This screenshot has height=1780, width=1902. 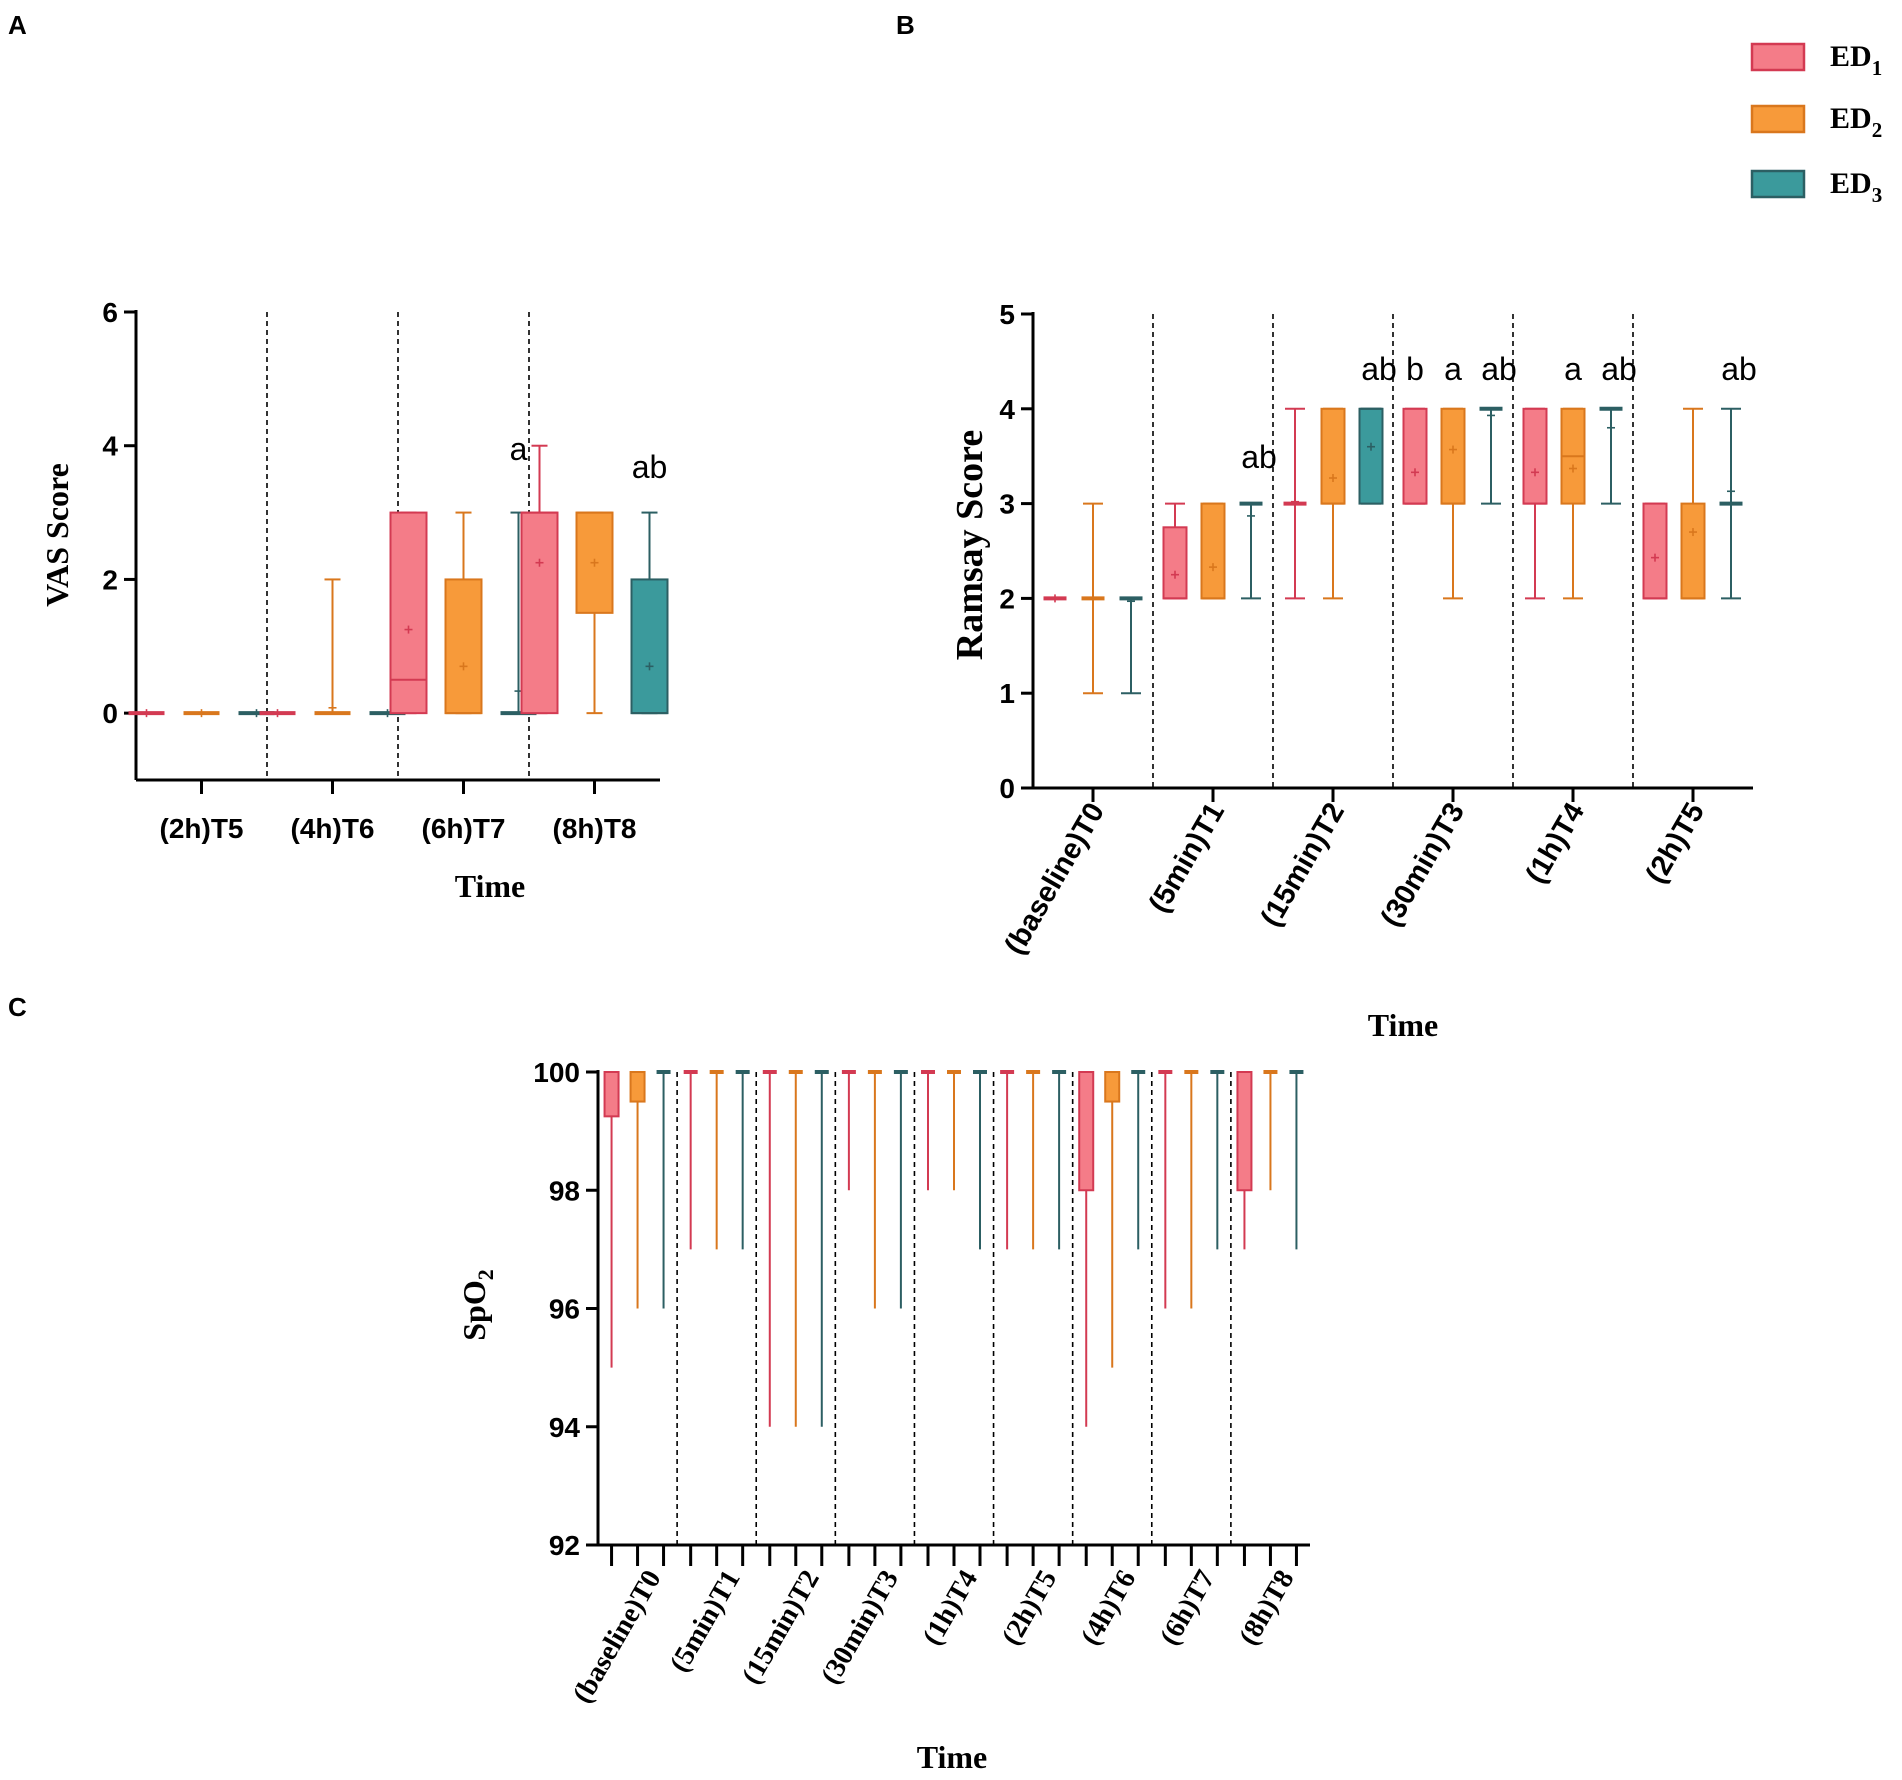 I want to click on significance-annotation: a, so click(x=1573, y=369).